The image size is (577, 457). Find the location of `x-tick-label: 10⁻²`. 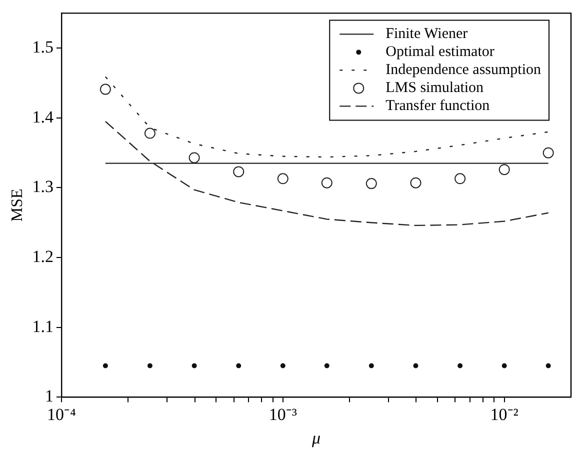

x-tick-label: 10⁻² is located at coordinates (504, 414).